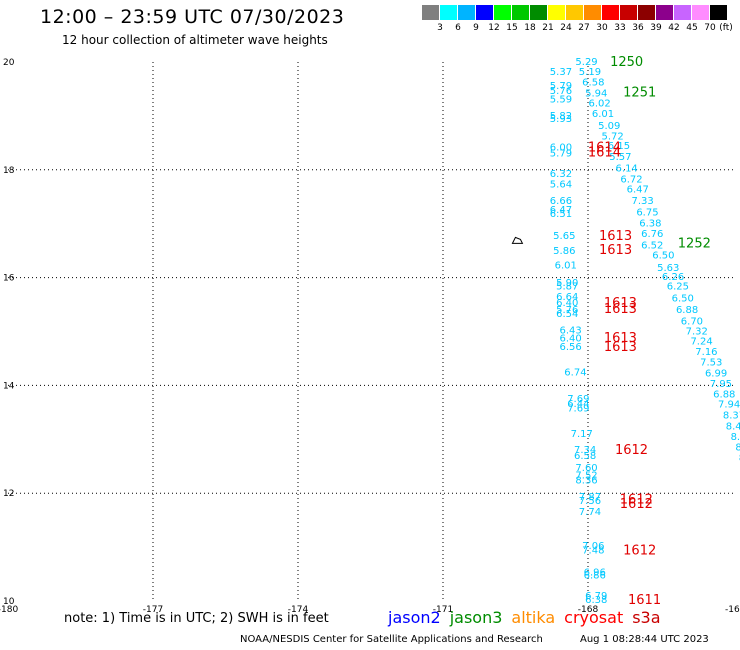 The height and width of the screenshot is (650, 740). Describe the element at coordinates (533, 617) in the screenshot. I see `mission-altika: altika` at that location.